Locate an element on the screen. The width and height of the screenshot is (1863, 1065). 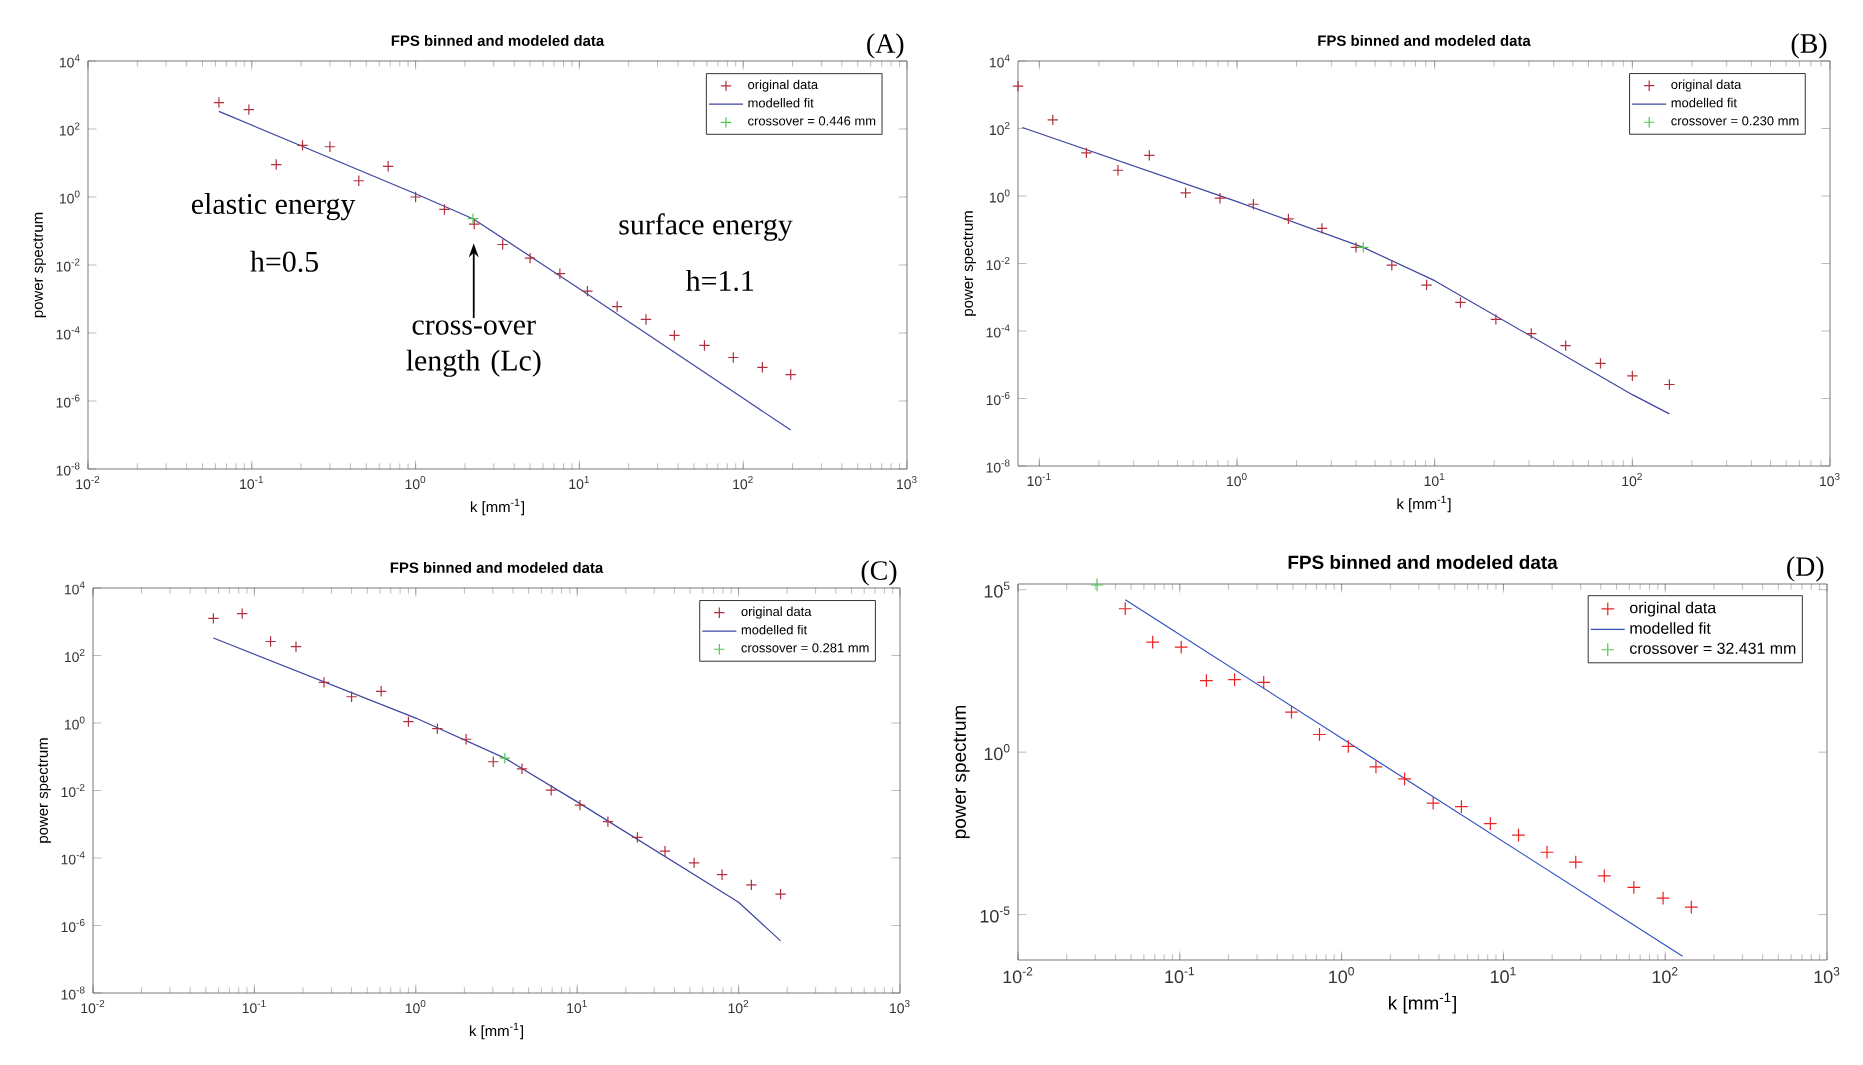
y-tick-label: 10$^{5}$ is located at coordinates (997, 589).